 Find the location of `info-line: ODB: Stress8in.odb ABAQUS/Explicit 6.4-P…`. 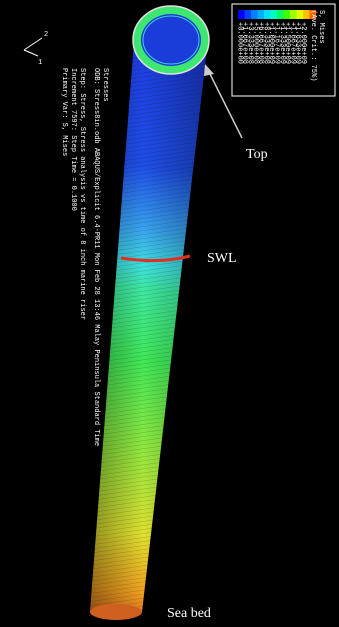

info-line: ODB: Stress8in.odb ABAQUS/Explicit 6.4-P… is located at coordinates (96, 257).